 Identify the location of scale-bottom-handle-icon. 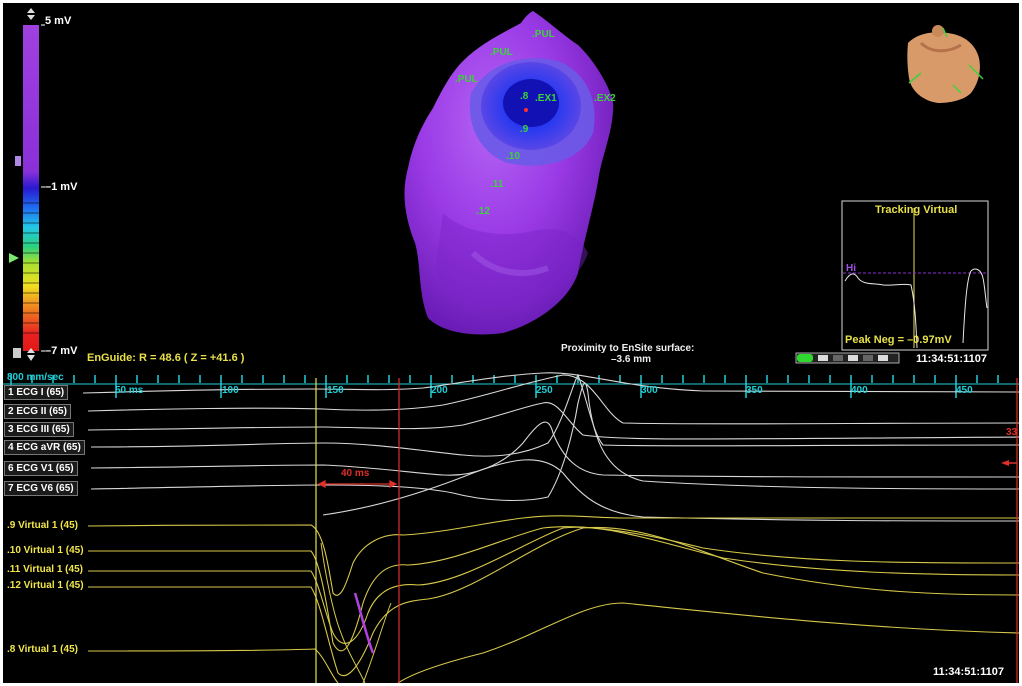
(17, 353).